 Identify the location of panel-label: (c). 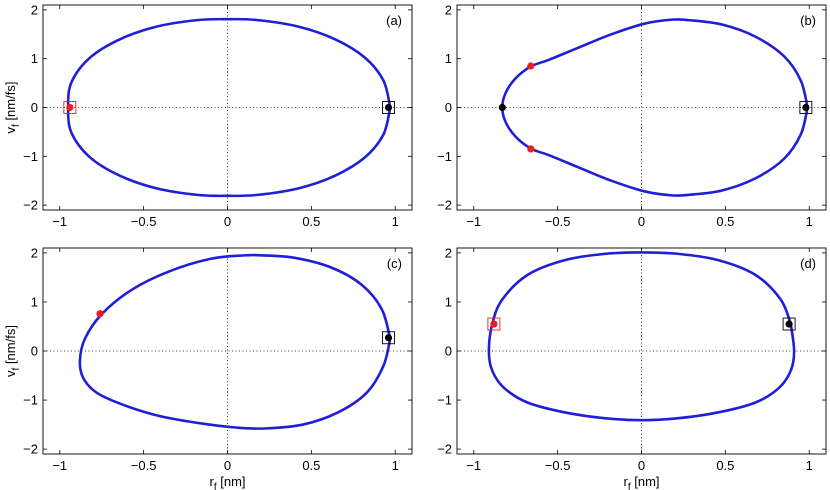
(394, 263).